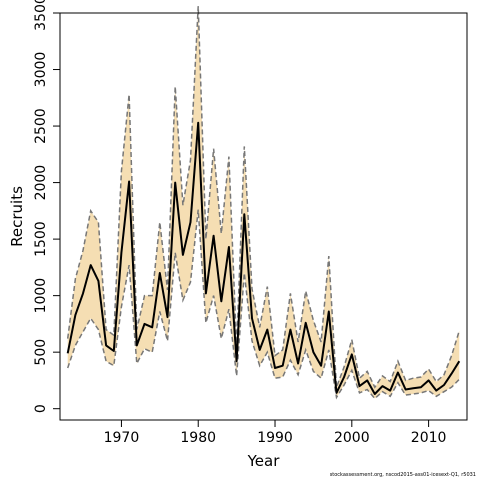 This screenshot has width=480, height=480. What do you see at coordinates (41, 296) in the screenshot?
I see `y-tick-label: 1000` at bounding box center [41, 296].